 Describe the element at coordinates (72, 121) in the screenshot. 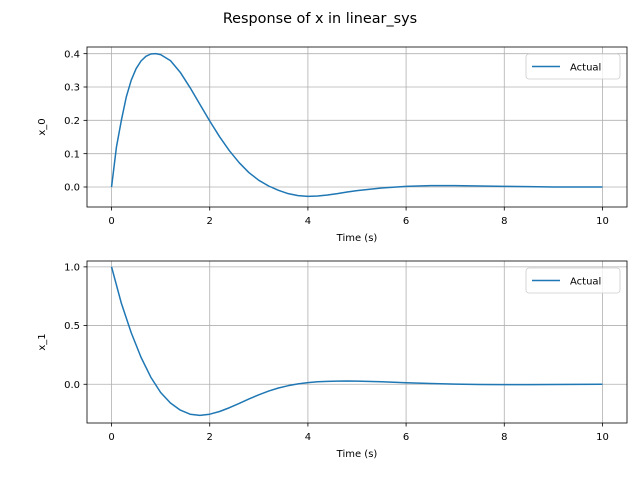

I see `y-tick-label: 0.2` at that location.